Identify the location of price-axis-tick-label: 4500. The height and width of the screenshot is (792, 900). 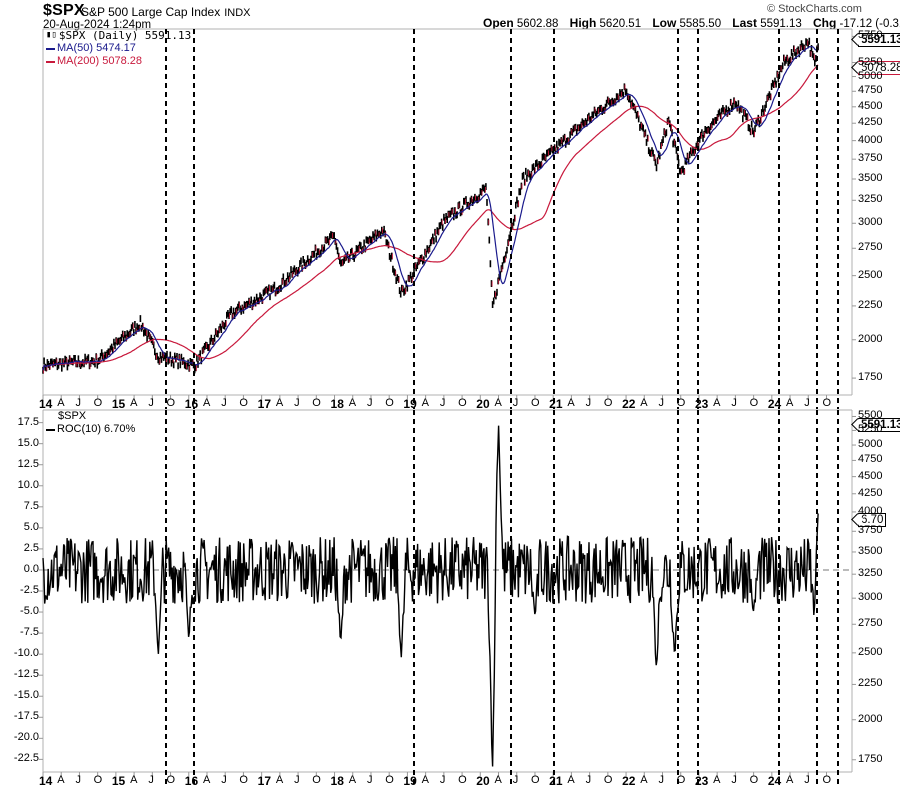
(870, 105).